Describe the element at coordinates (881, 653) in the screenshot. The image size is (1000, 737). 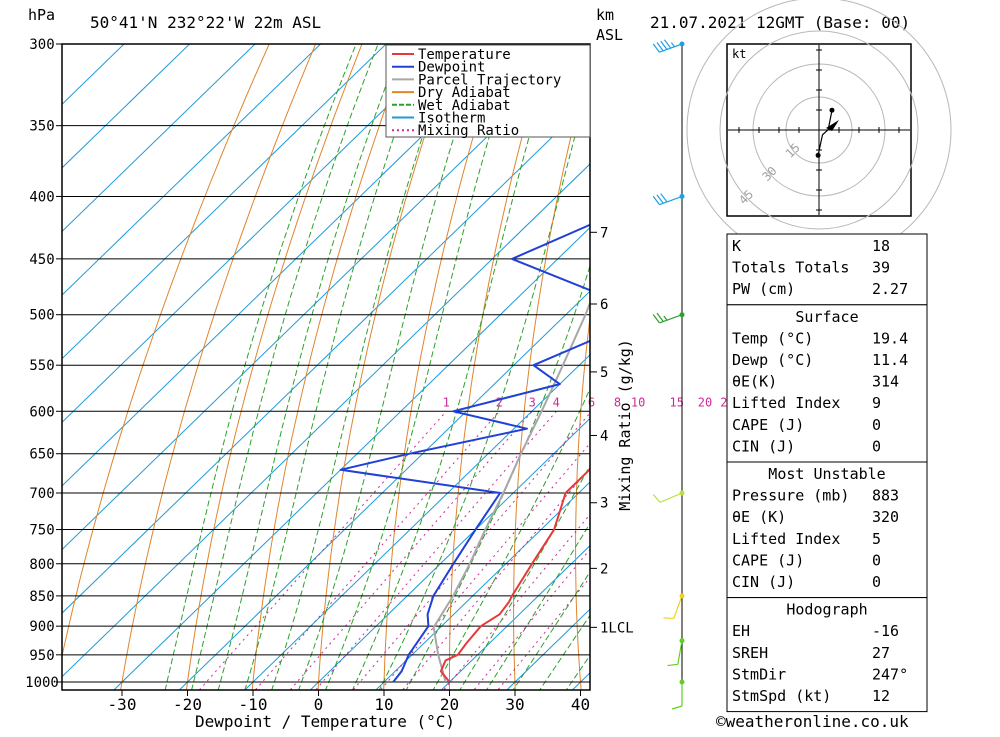
I see `index-value: 27` at that location.